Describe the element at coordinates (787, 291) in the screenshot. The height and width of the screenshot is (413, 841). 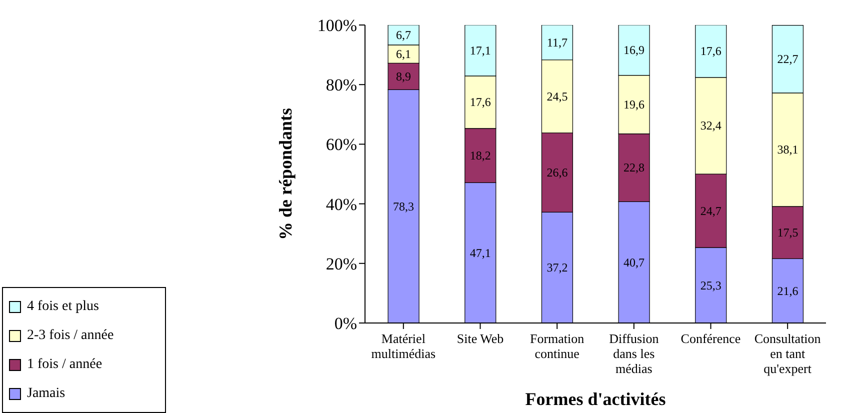
I see `data-label: 21,6` at that location.